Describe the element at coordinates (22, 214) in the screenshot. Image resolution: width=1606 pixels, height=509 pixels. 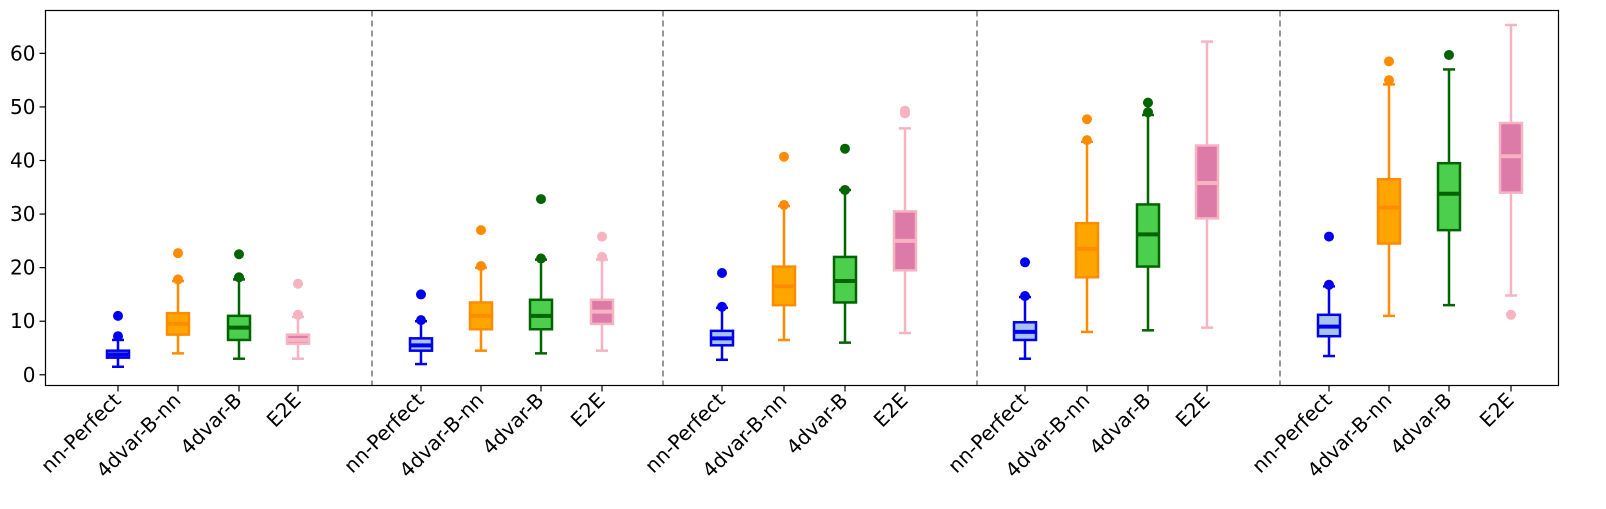
I see `y-tick-label: 30` at that location.